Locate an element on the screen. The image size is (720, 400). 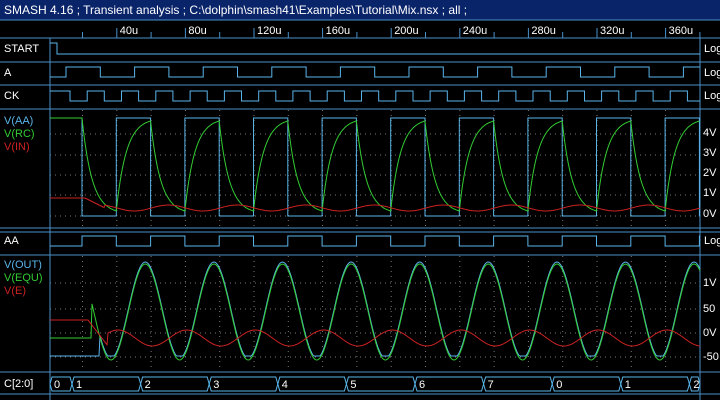
time-axis: 40u 80u 120u 160u 200u 240u 280u 320u 360u is located at coordinates (406, 31).